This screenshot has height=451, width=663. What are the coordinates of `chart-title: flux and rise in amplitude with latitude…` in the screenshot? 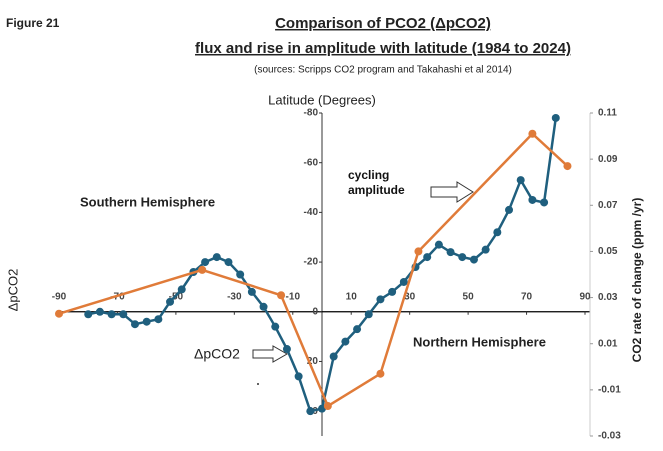 It's located at (383, 48).